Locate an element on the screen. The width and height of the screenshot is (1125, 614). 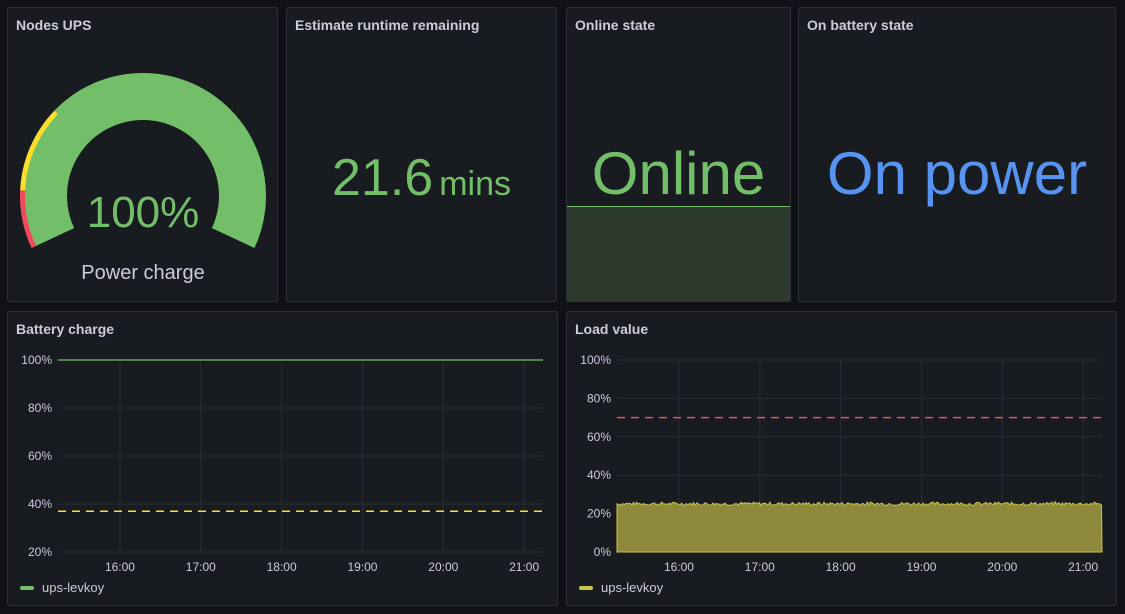
gauge-label: Power charge is located at coordinates (143, 273).